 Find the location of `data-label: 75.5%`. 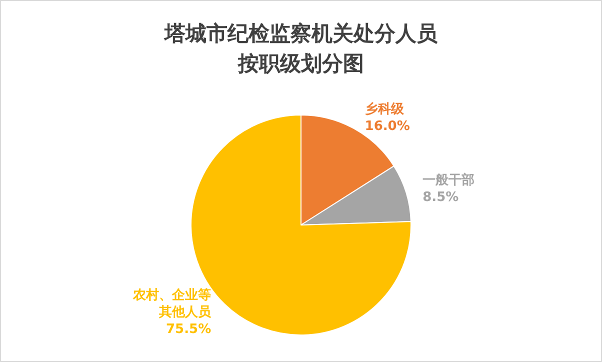

data-label: 75.5% is located at coordinates (189, 330).